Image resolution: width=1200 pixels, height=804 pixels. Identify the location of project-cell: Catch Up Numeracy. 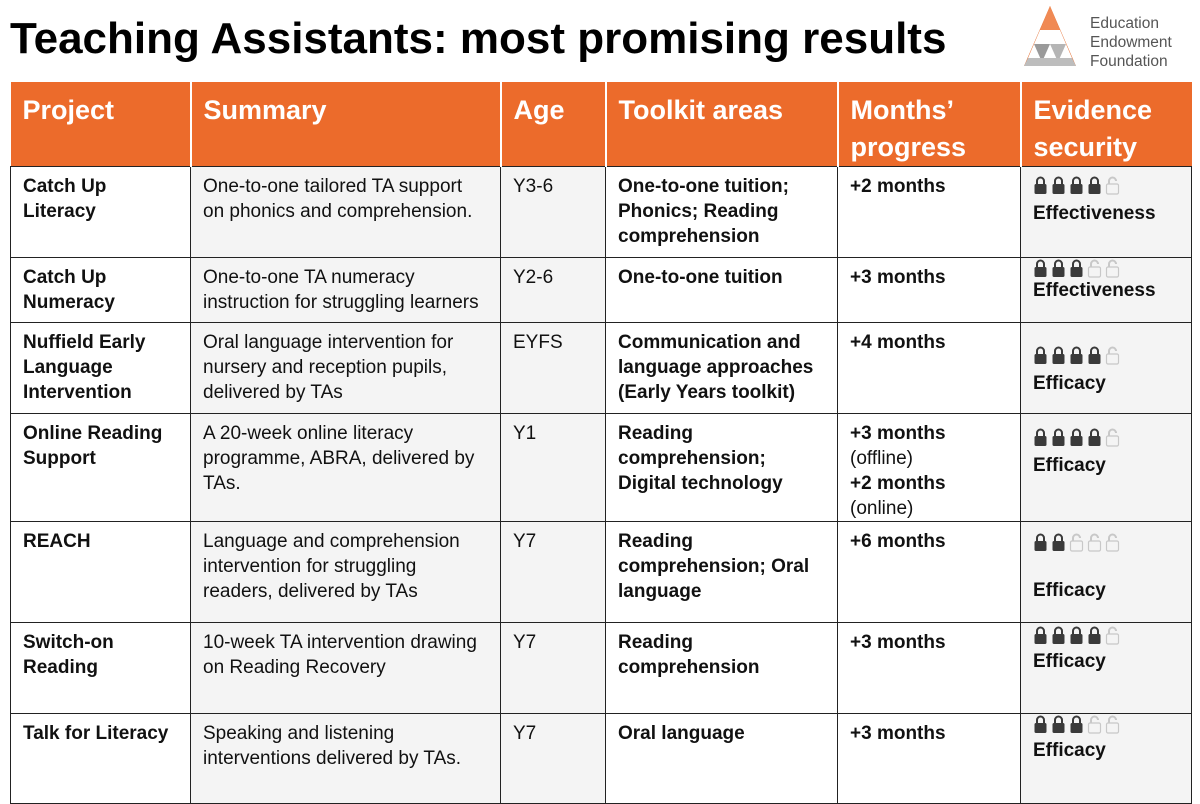
(100, 290).